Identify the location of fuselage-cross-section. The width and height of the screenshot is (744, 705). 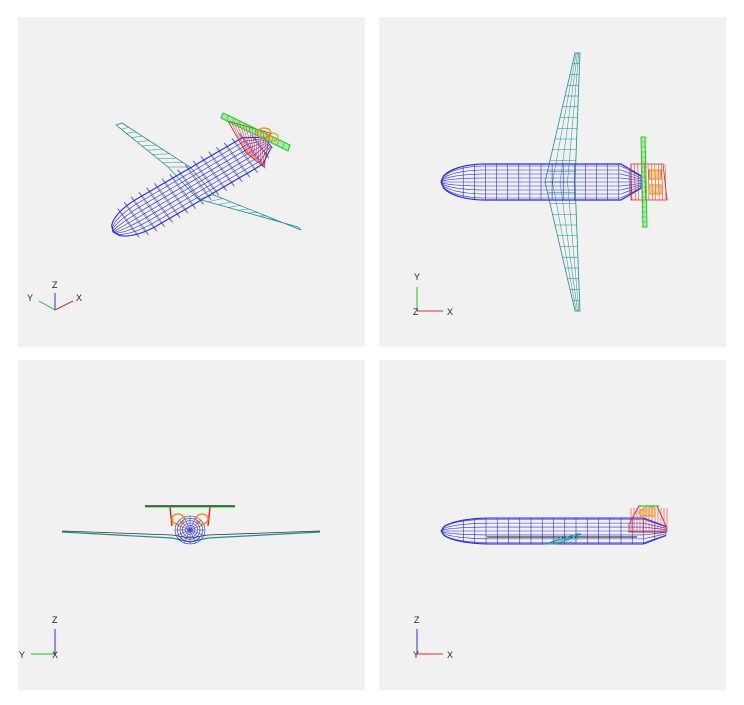
(190, 530).